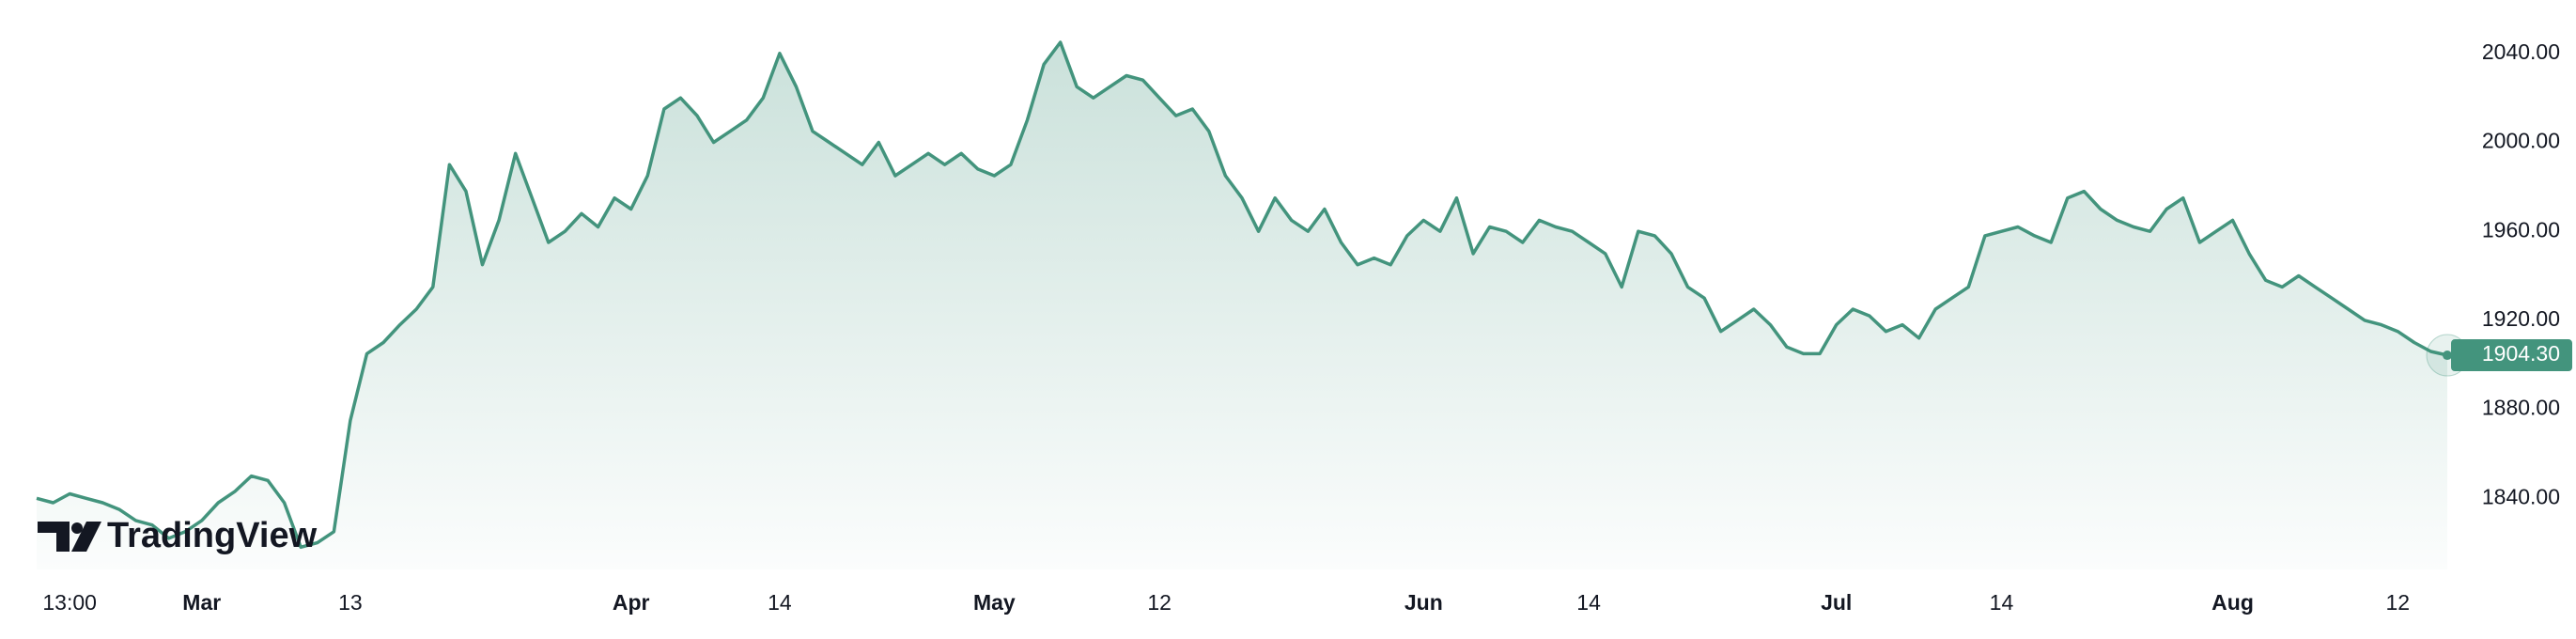 The image size is (2576, 639). What do you see at coordinates (202, 602) in the screenshot?
I see `x-tick-label: Mar` at bounding box center [202, 602].